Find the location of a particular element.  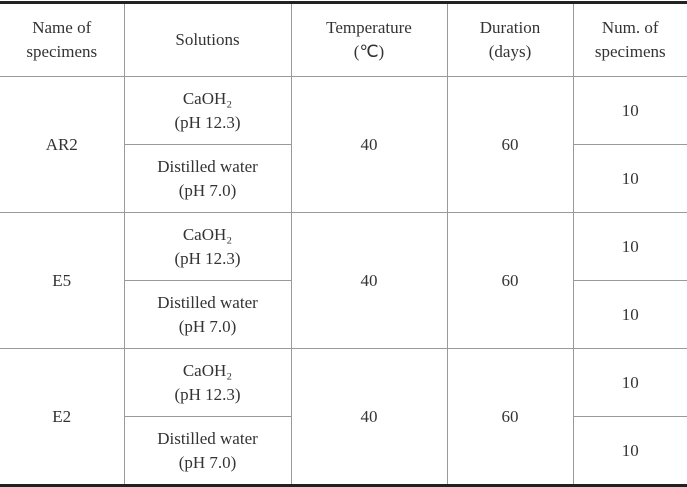

header-cell: Temperature(℃) is located at coordinates (369, 40).